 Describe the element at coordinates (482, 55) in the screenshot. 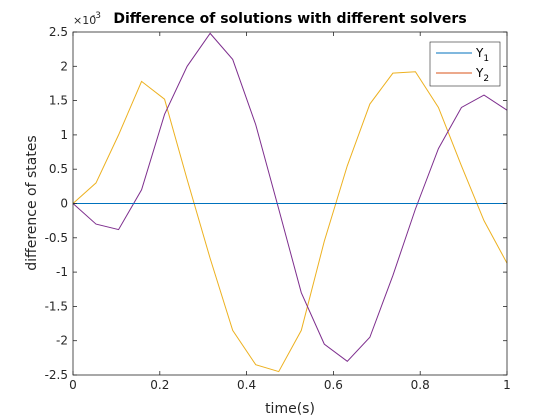

I see `legend-label-y1: Y1` at that location.